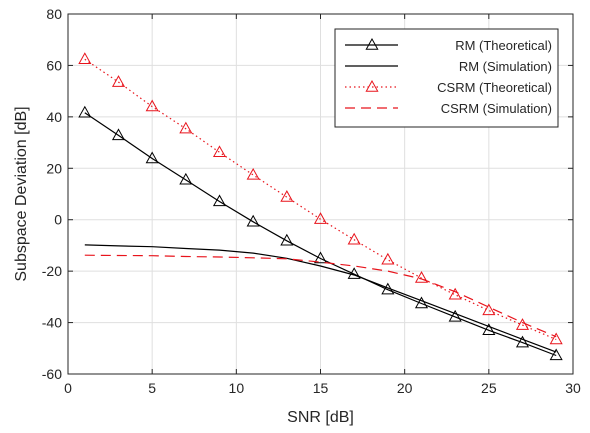 The height and width of the screenshot is (433, 590). I want to click on x-tick-label: 15, so click(321, 388).